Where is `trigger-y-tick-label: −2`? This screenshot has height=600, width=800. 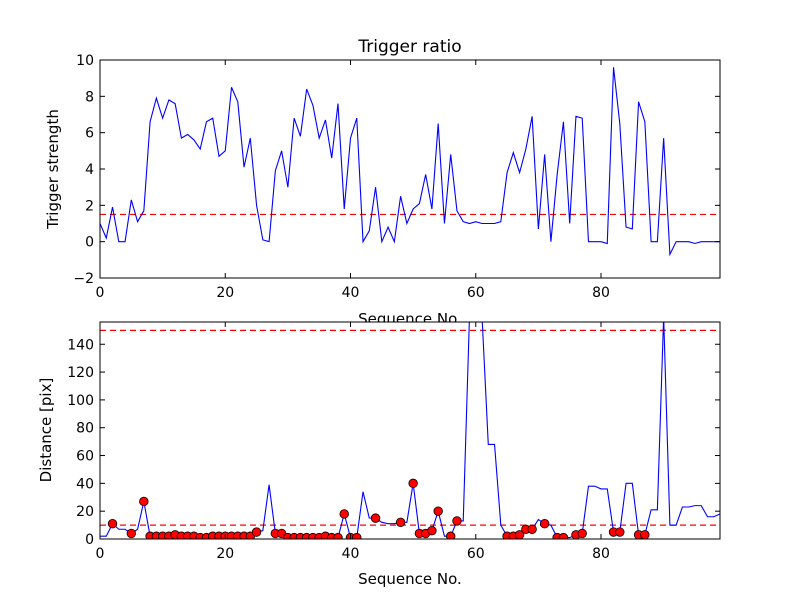
trigger-y-tick-label: −2 is located at coordinates (83, 279).